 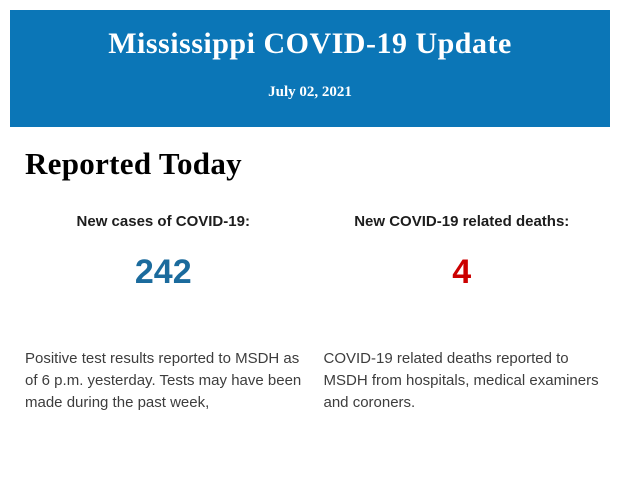 I want to click on newsletter-title: Mississippi COVID-19 Update, so click(x=310, y=43).